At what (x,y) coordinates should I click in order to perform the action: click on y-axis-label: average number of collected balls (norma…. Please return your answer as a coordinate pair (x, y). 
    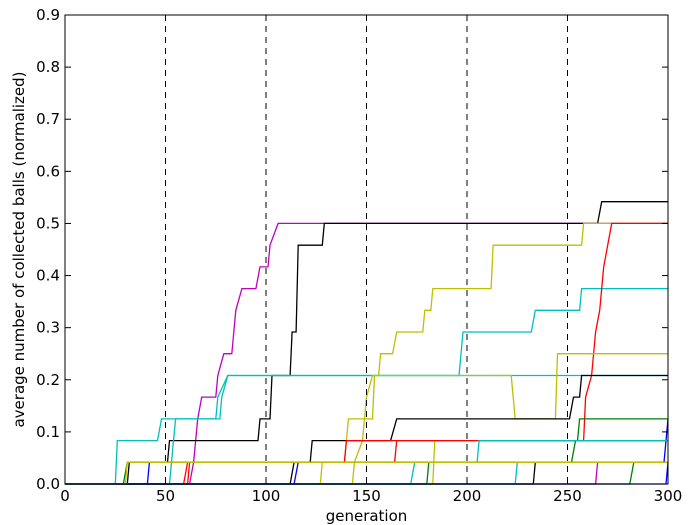
    Looking at the image, I should click on (19, 249).